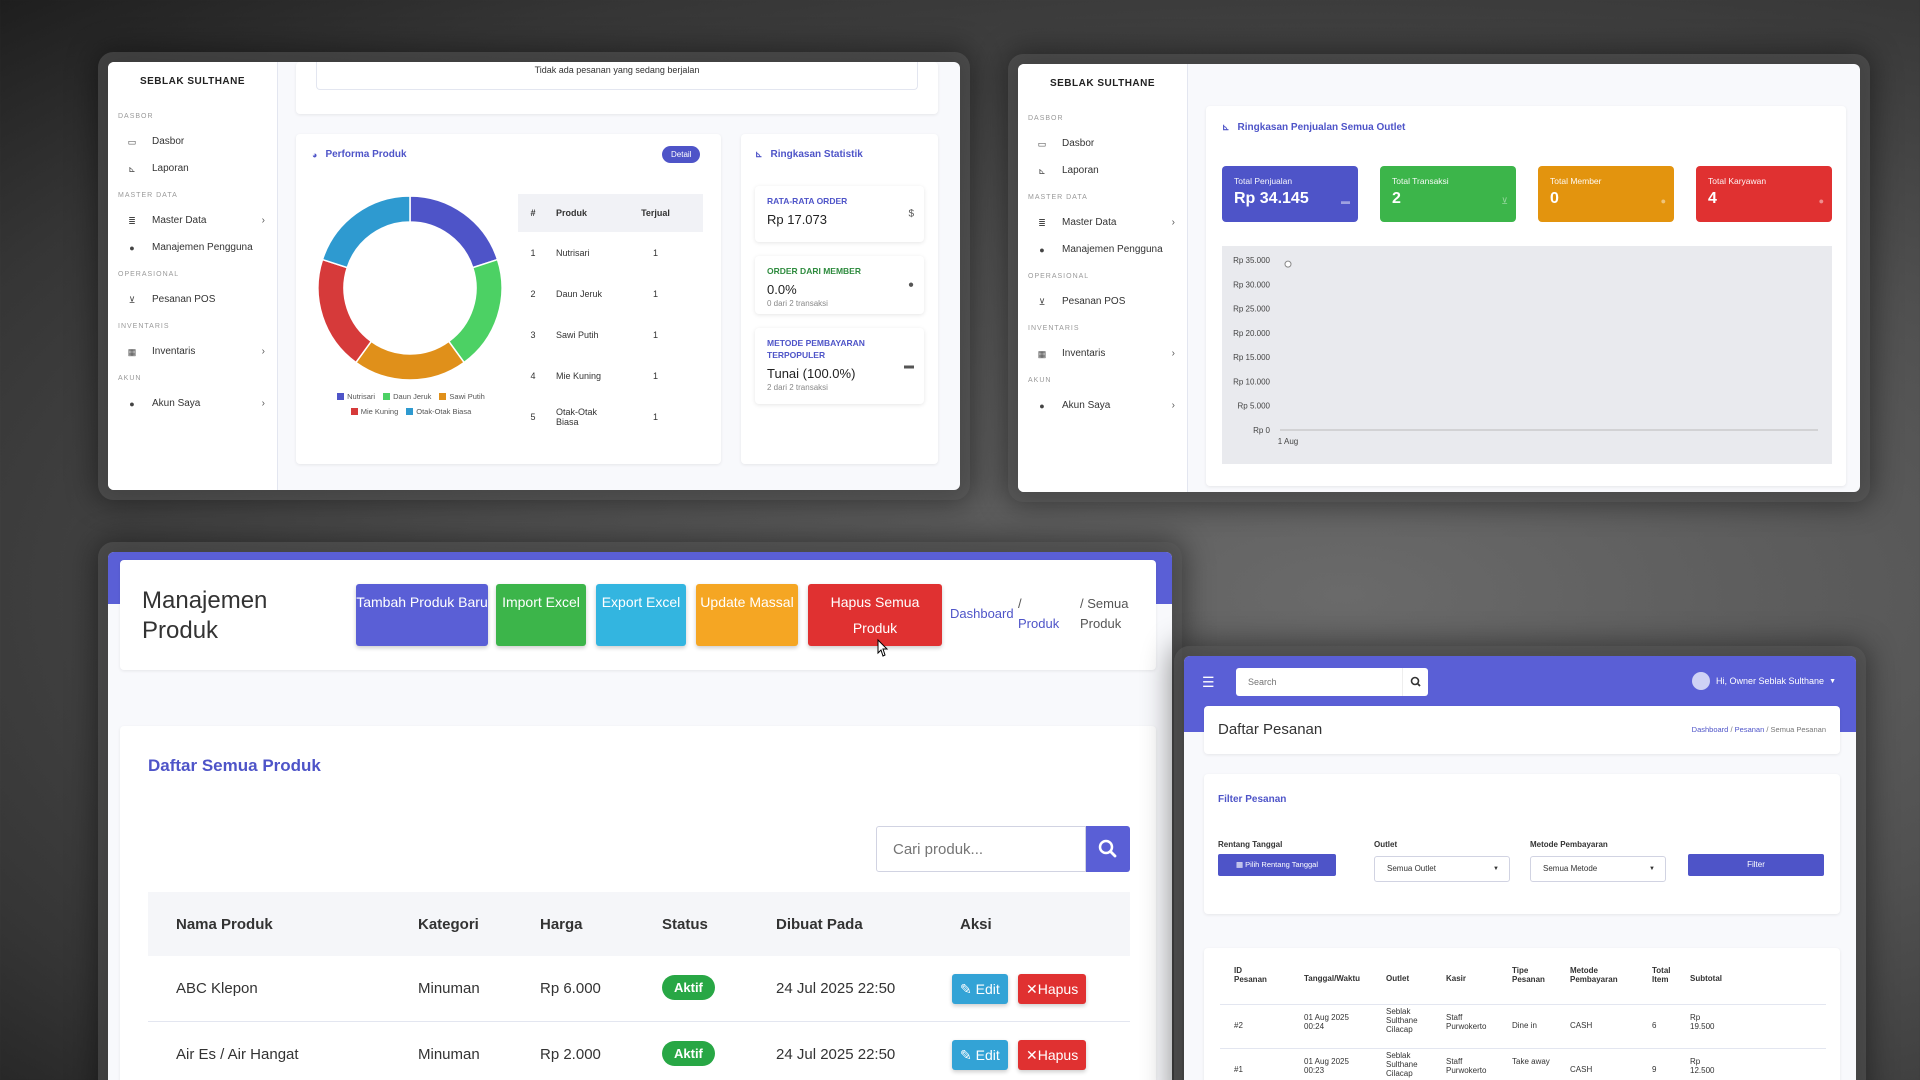  I want to click on kpi-value: 0, so click(1554, 198).